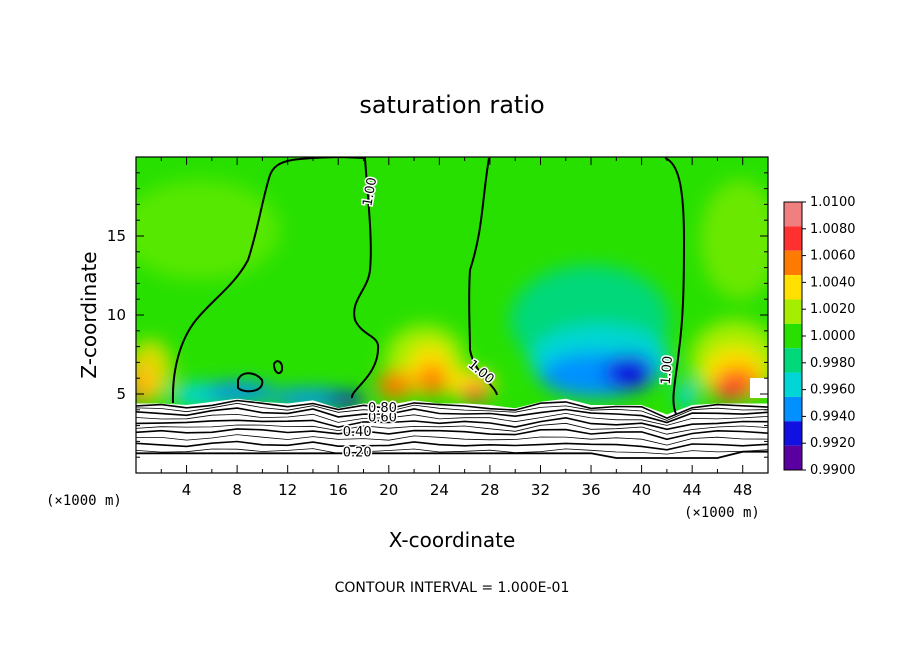 The width and height of the screenshot is (904, 654). What do you see at coordinates (641, 490) in the screenshot?
I see `x-tick-label: 40` at bounding box center [641, 490].